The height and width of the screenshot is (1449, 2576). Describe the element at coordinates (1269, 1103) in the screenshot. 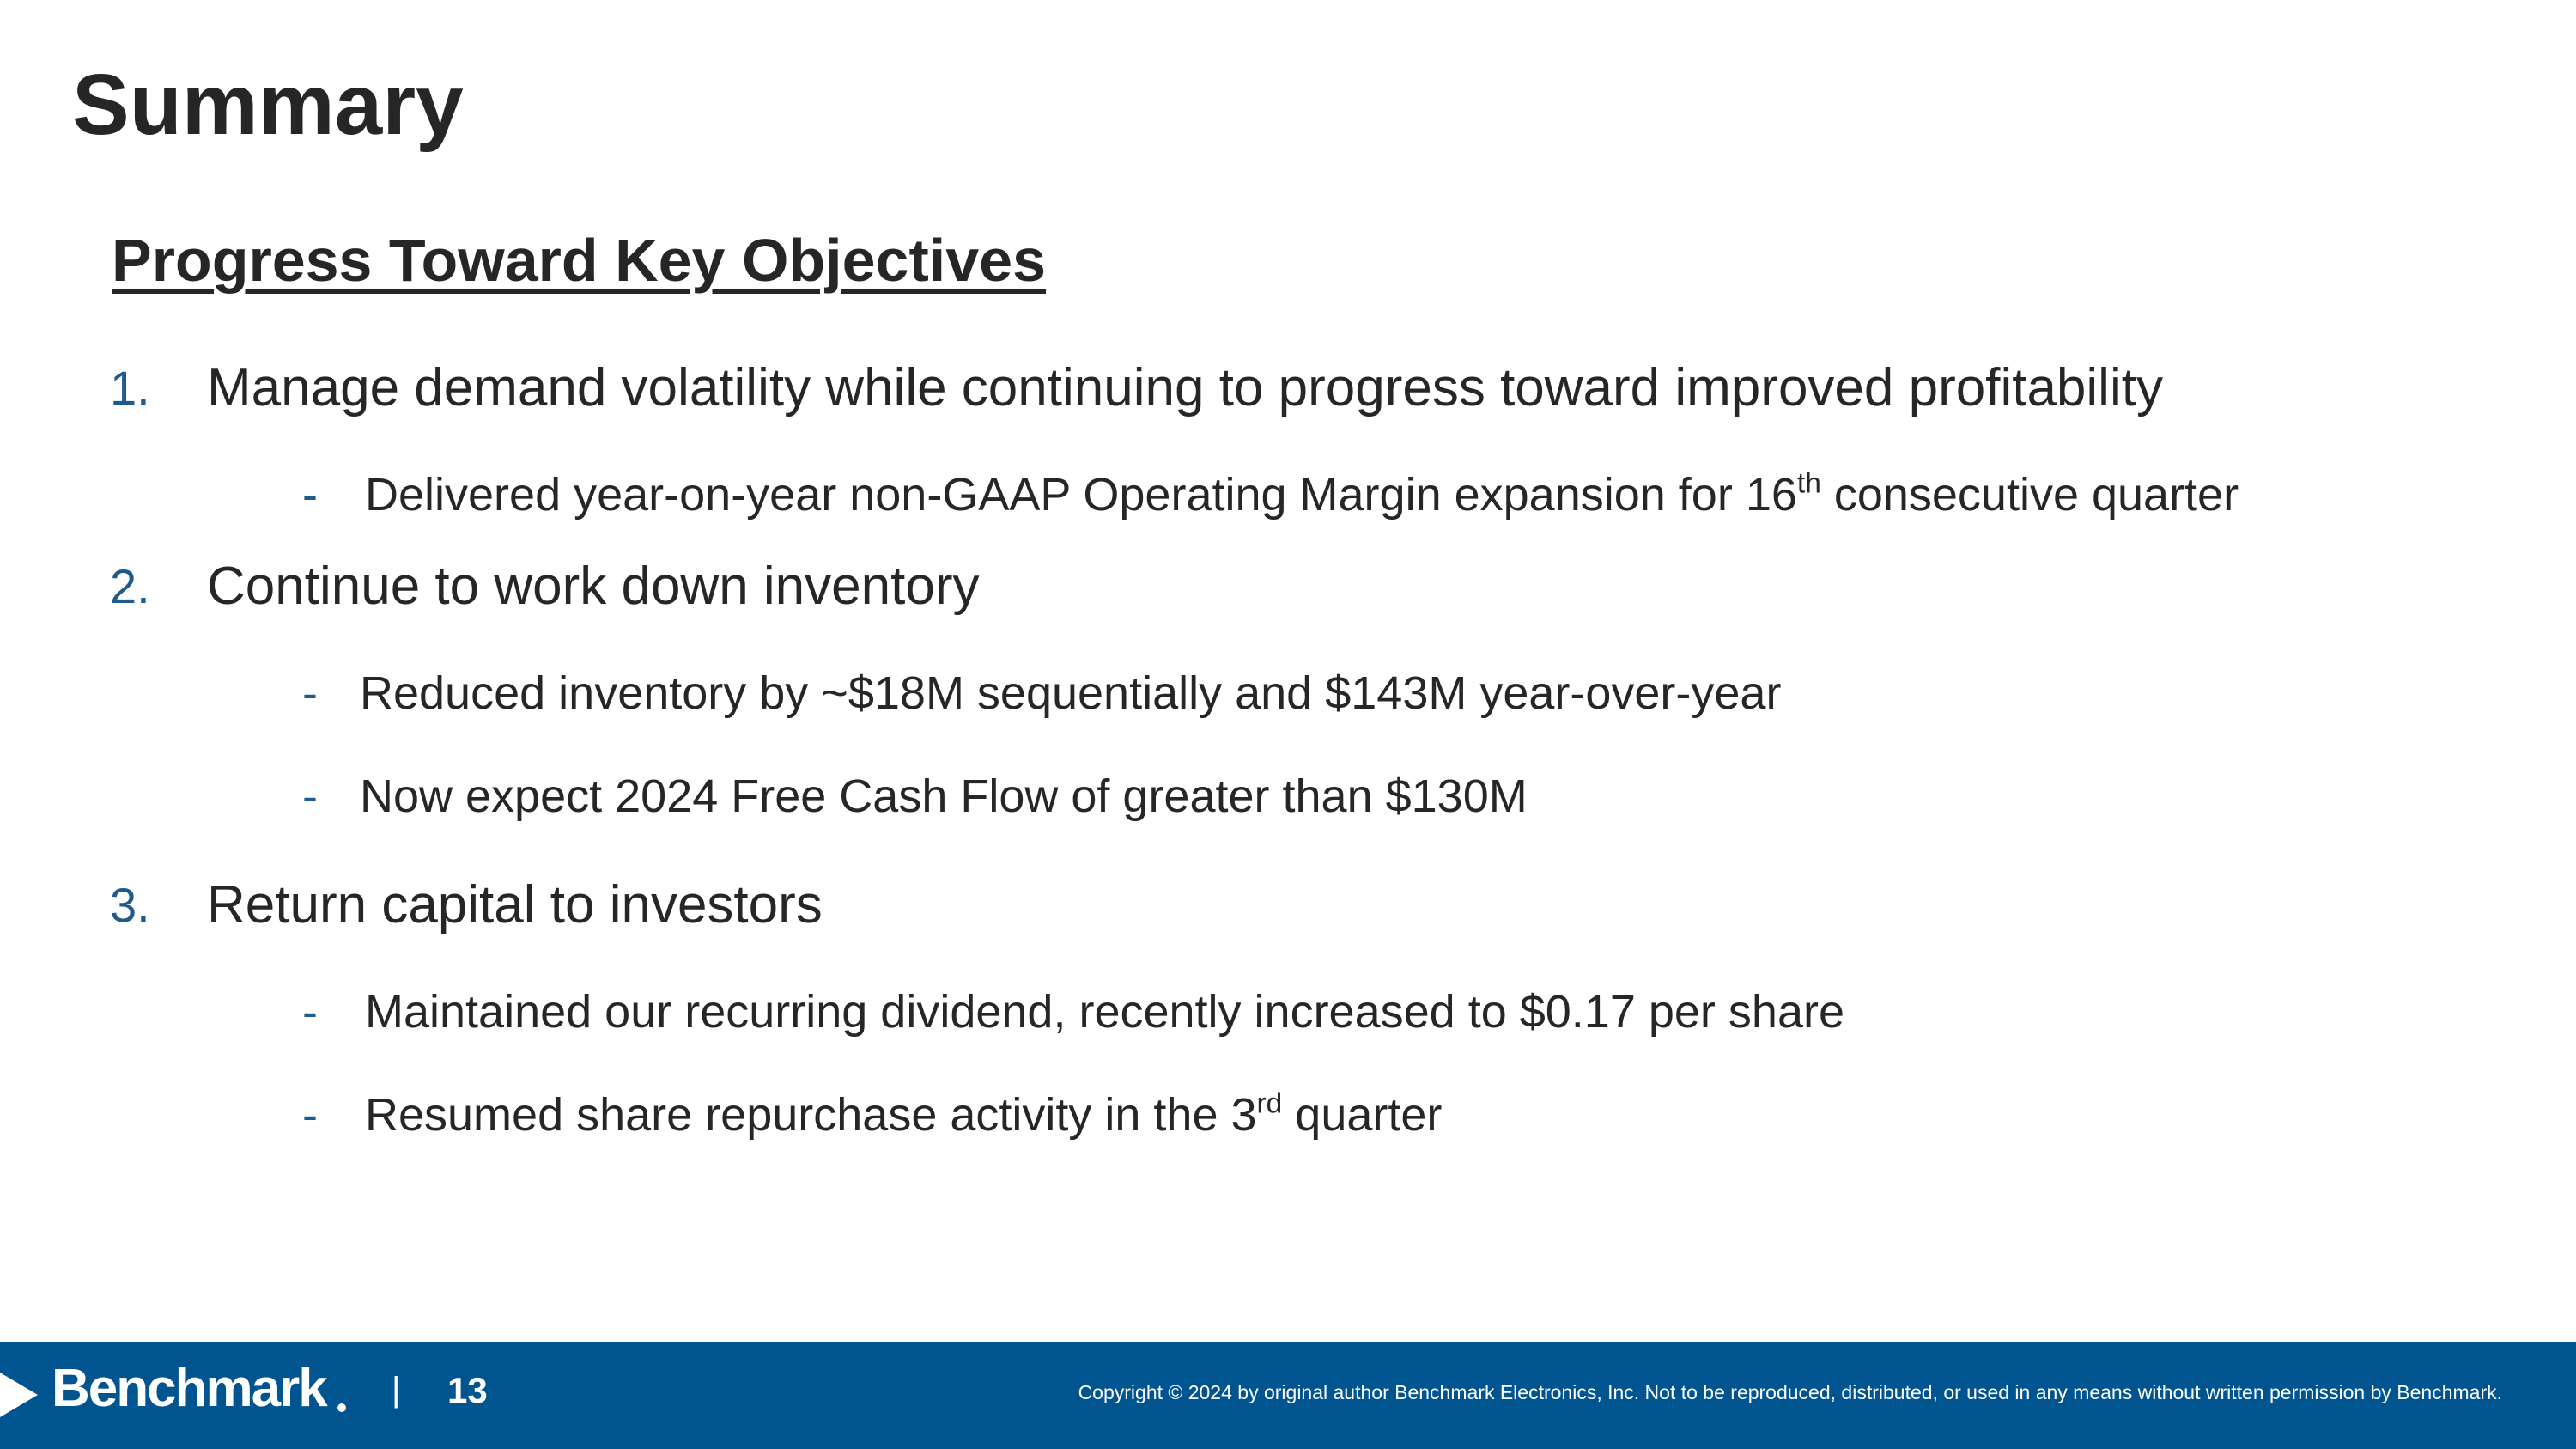

I see `ordinal-suffix: rd` at that location.